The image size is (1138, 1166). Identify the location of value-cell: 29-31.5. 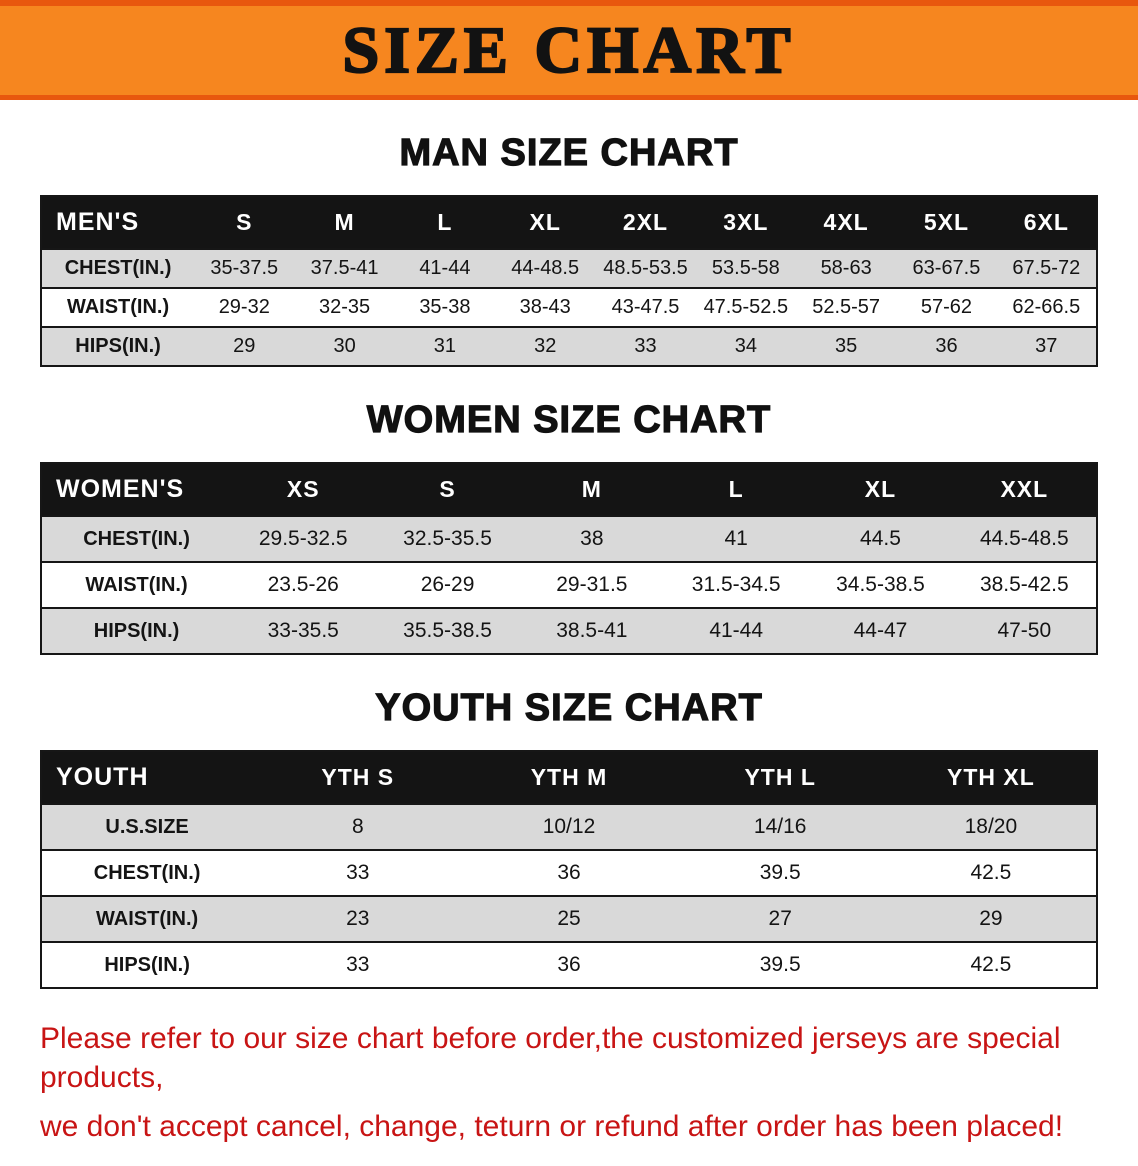
(592, 584).